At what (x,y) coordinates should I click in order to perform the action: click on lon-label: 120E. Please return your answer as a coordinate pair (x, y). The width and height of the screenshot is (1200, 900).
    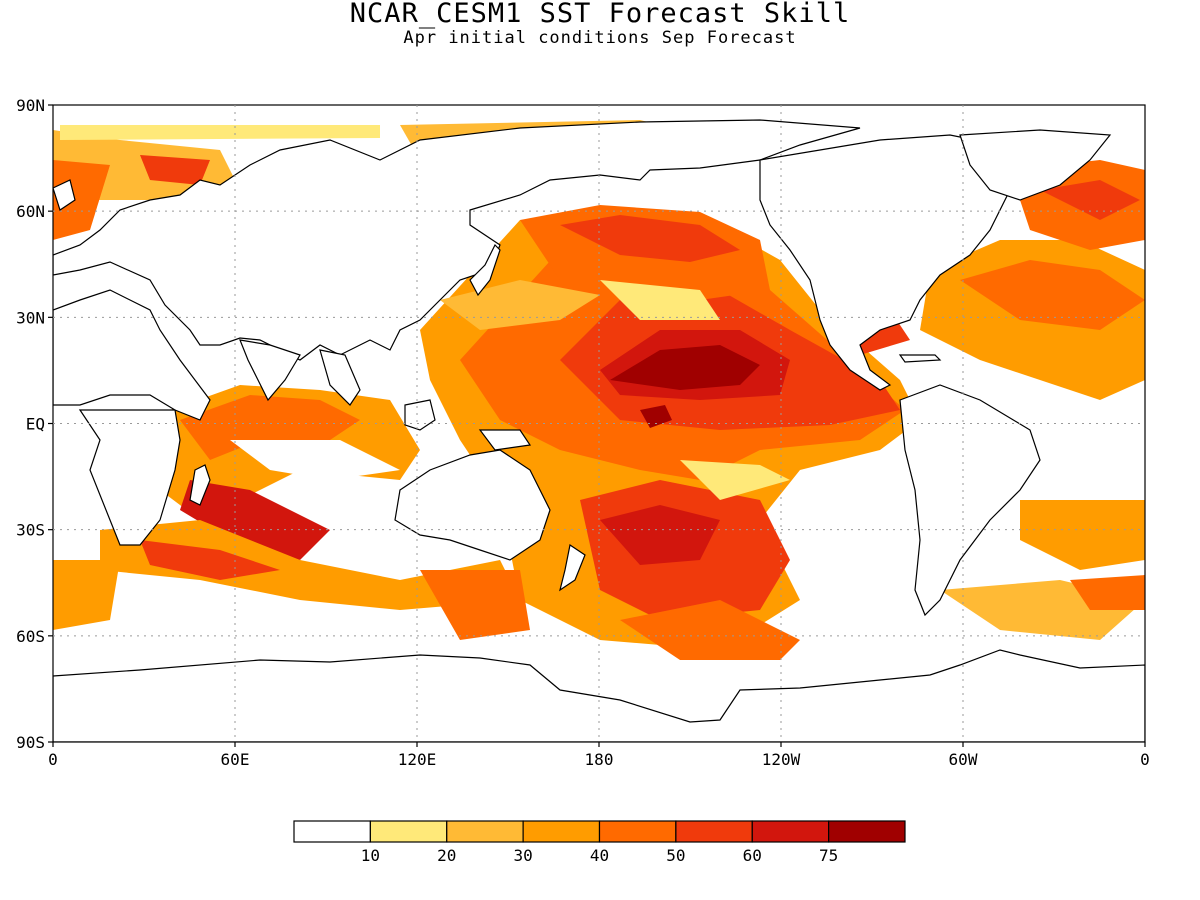
    Looking at the image, I should click on (417, 759).